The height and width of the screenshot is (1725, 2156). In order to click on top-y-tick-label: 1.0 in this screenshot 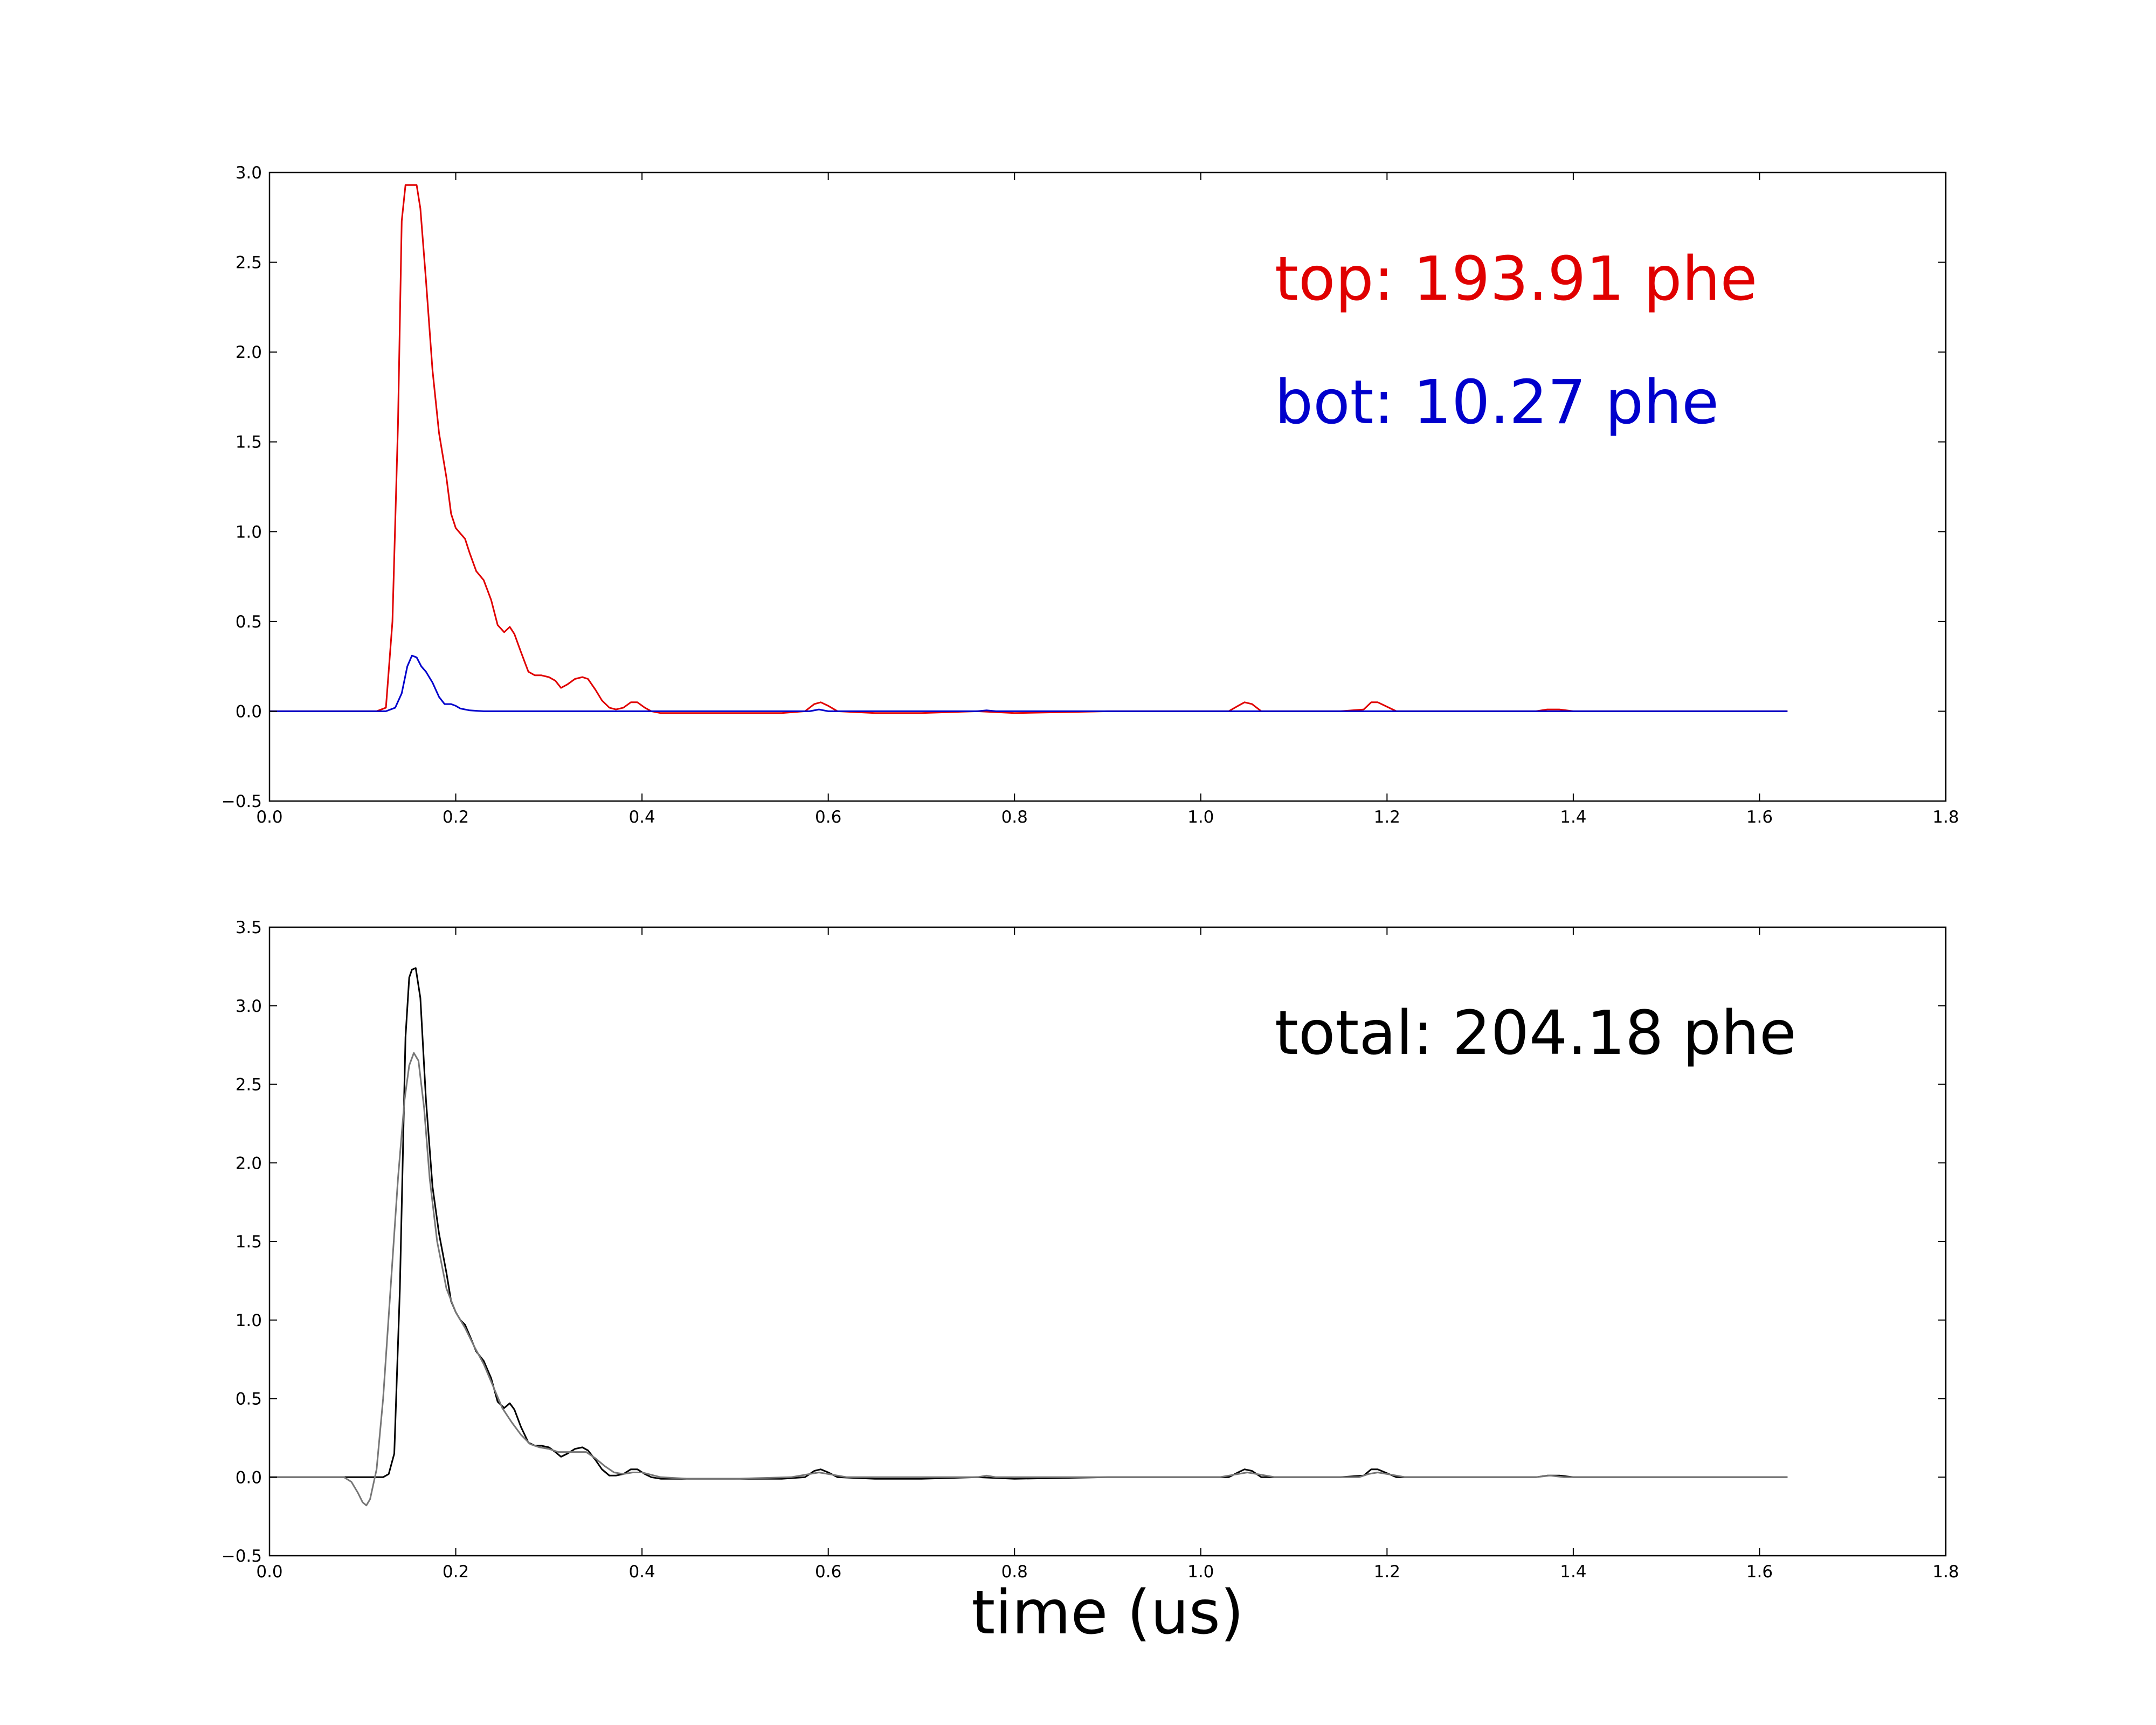, I will do `click(249, 532)`.